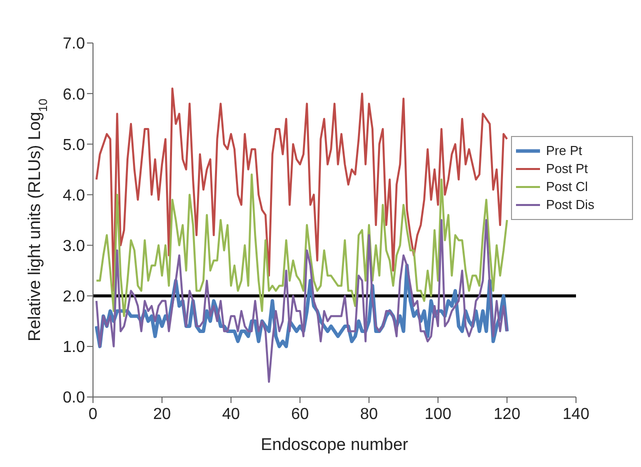  What do you see at coordinates (74, 297) in the screenshot?
I see `y-tick-label: 2.0` at bounding box center [74, 297].